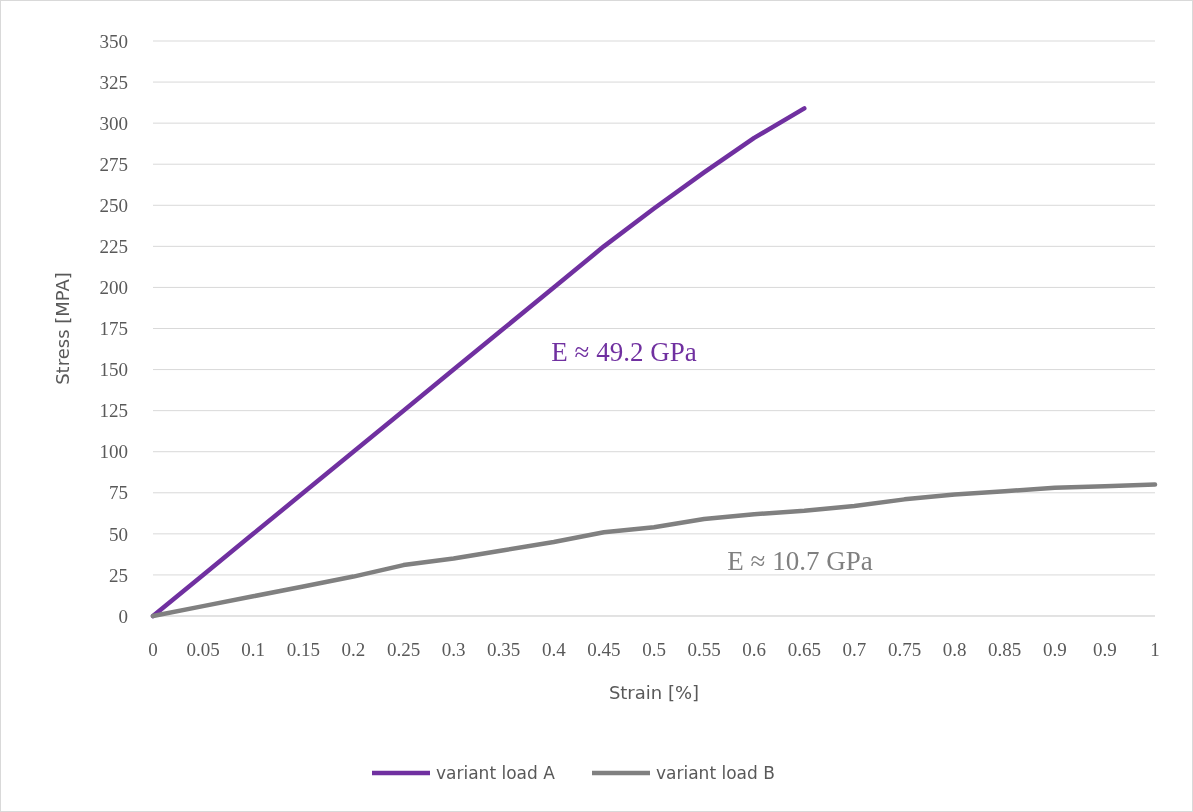 The height and width of the screenshot is (812, 1193). I want to click on line-series, so click(654, 550).